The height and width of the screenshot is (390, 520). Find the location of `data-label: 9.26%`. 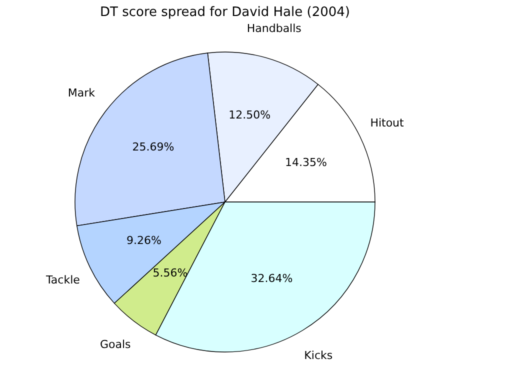

data-label: 9.26% is located at coordinates (144, 241).